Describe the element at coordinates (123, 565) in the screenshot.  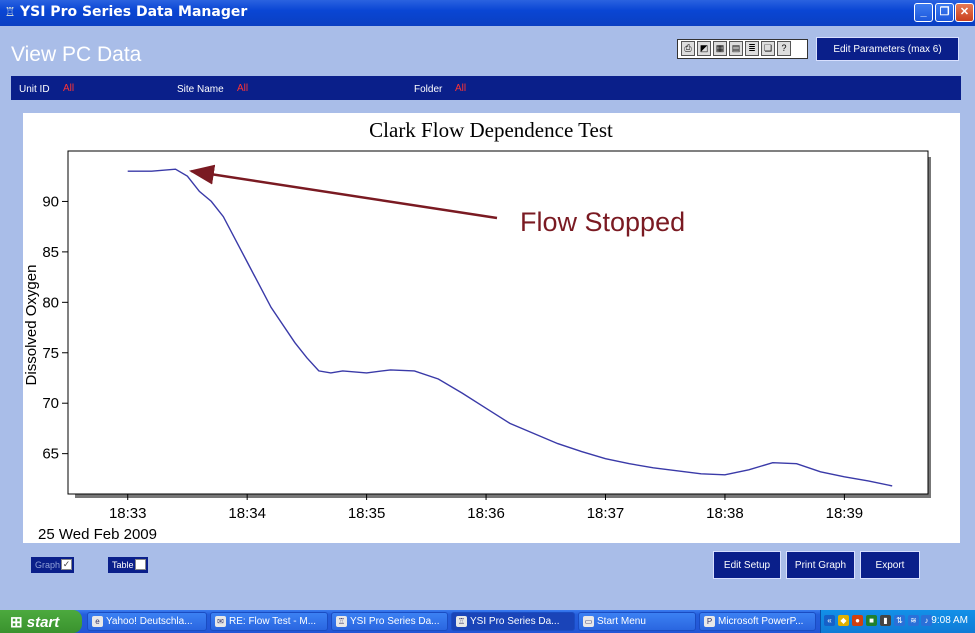
I see `table-checkbox-label: Table` at that location.